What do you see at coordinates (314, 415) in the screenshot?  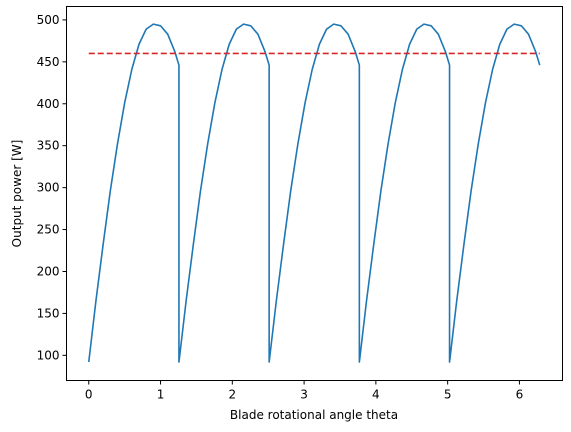 I see `x-axis-label: Blade rotational angle theta` at bounding box center [314, 415].